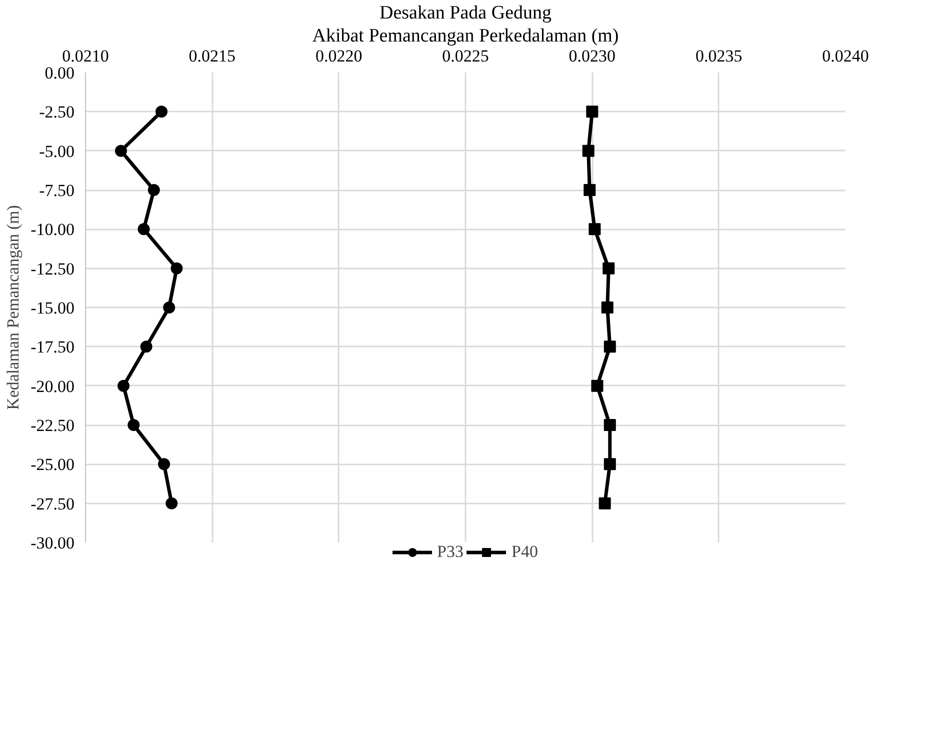 This screenshot has height=744, width=931. What do you see at coordinates (52, 543) in the screenshot?
I see `y-tick-label: -30.00` at bounding box center [52, 543].